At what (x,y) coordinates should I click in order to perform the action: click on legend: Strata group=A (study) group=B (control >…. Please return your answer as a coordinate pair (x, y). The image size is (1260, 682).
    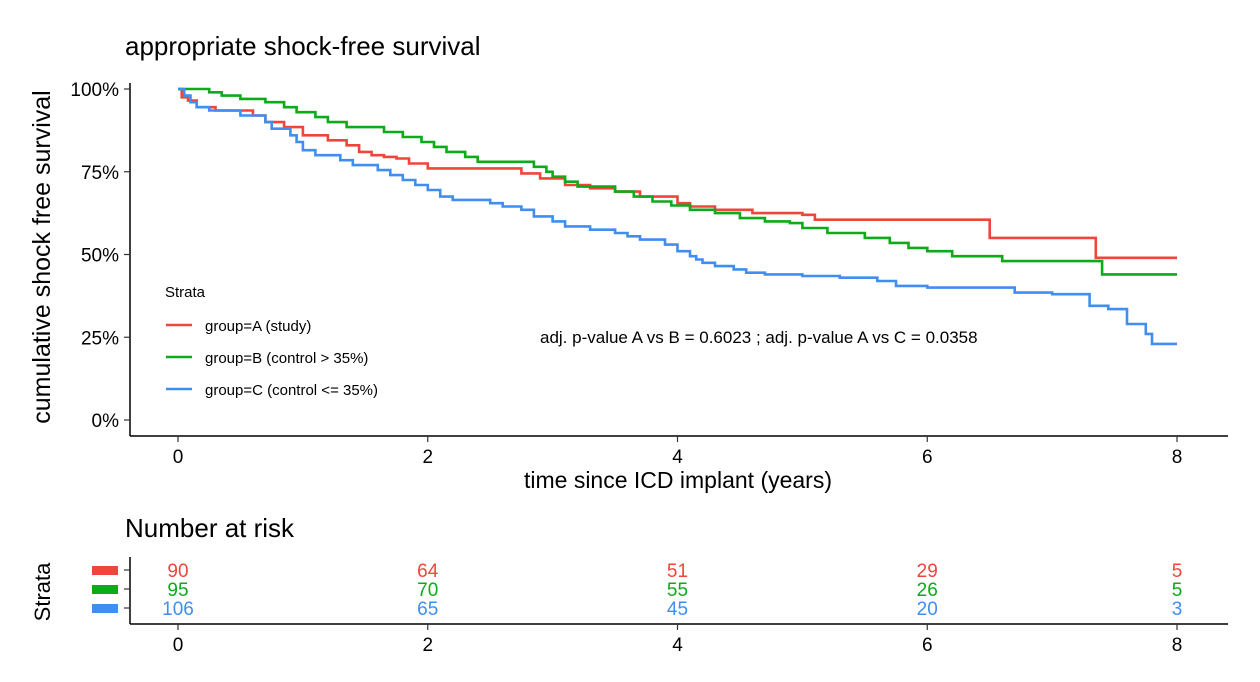
    Looking at the image, I should click on (271, 341).